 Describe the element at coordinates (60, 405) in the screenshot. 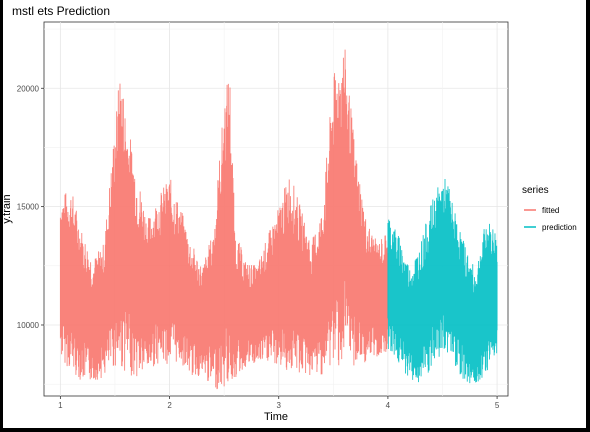

I see `x-tick-label: 1` at that location.